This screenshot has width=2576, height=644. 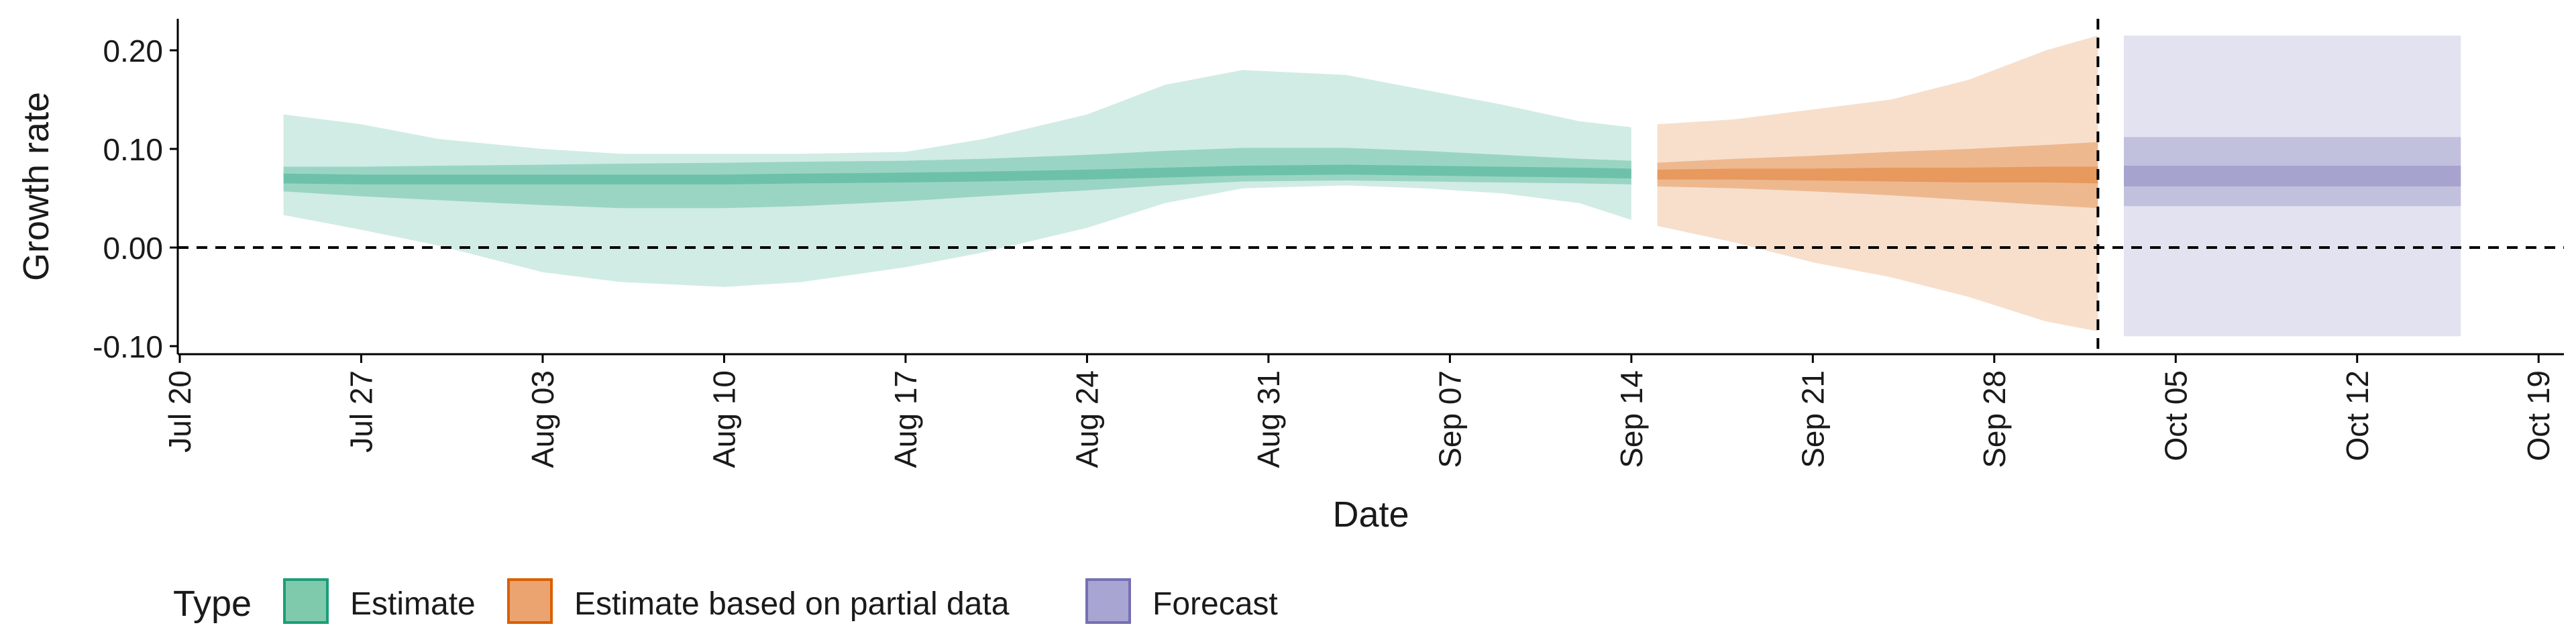 I want to click on legend-title: Type, so click(x=212, y=604).